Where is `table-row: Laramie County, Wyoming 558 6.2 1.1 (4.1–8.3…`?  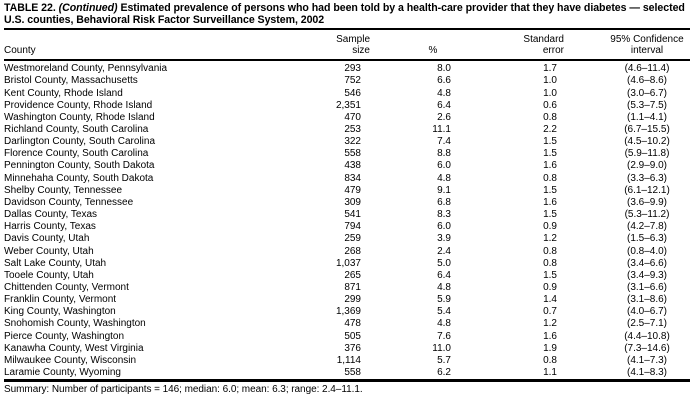 table-row: Laramie County, Wyoming 558 6.2 1.1 (4.1–8.3… is located at coordinates (347, 374).